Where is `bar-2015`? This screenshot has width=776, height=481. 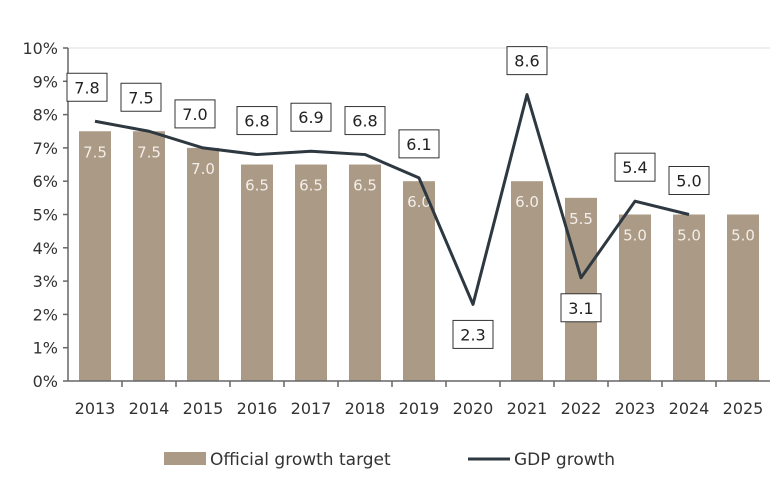 bar-2015 is located at coordinates (203, 264).